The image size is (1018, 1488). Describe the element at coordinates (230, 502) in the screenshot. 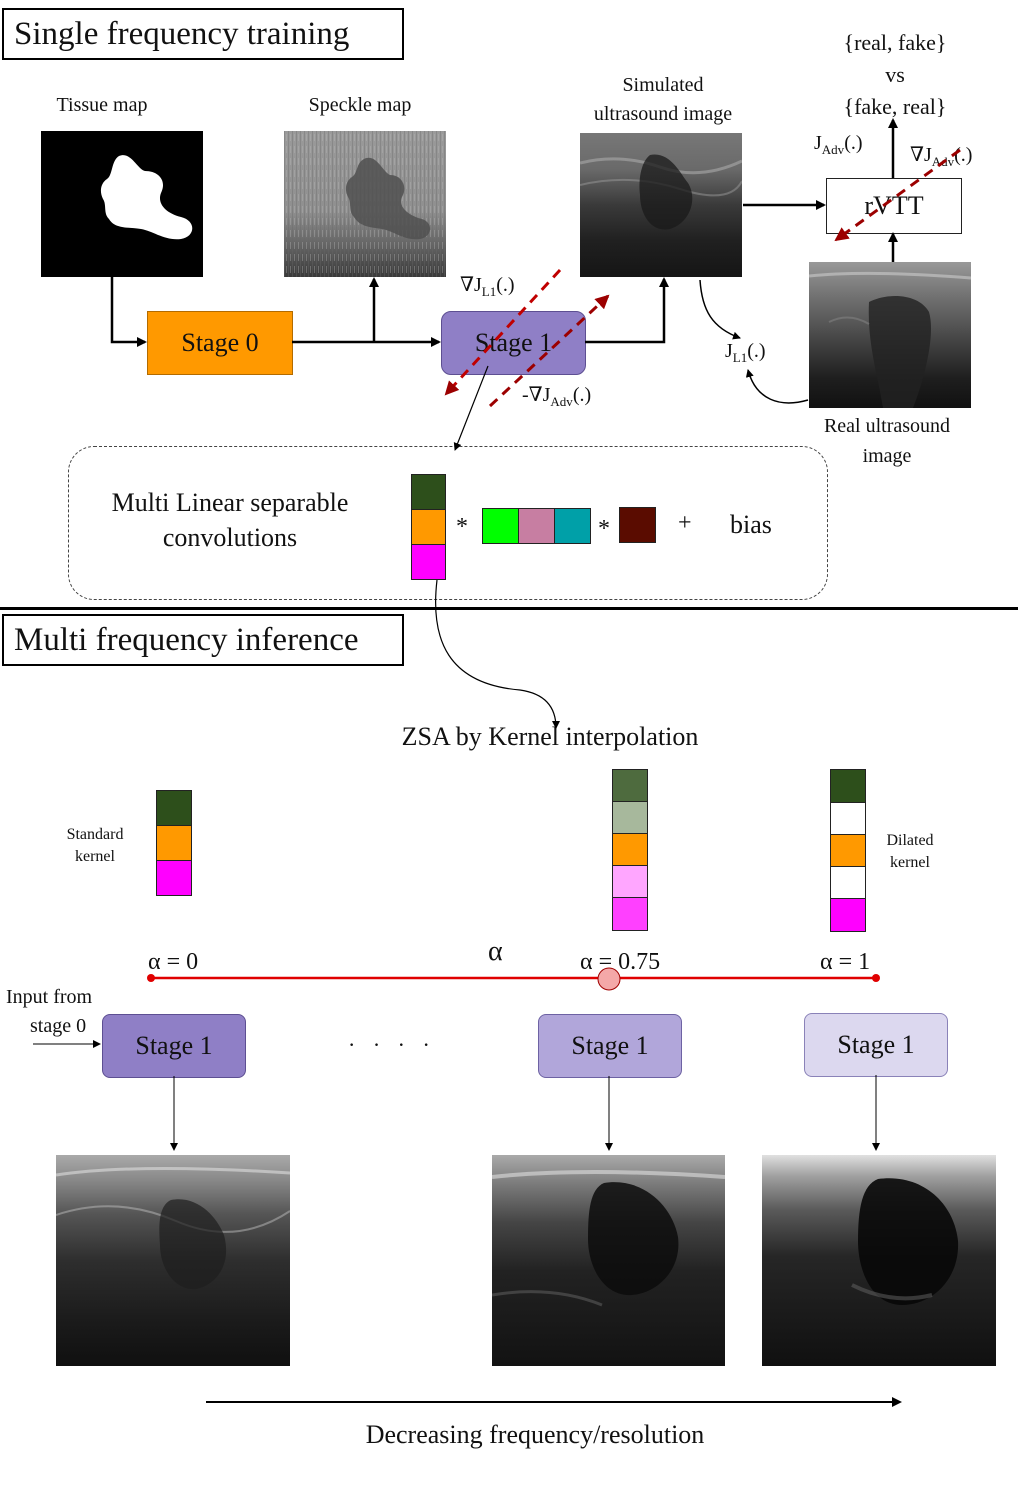

I see `mls-label-line1: Multi Linear separable` at that location.